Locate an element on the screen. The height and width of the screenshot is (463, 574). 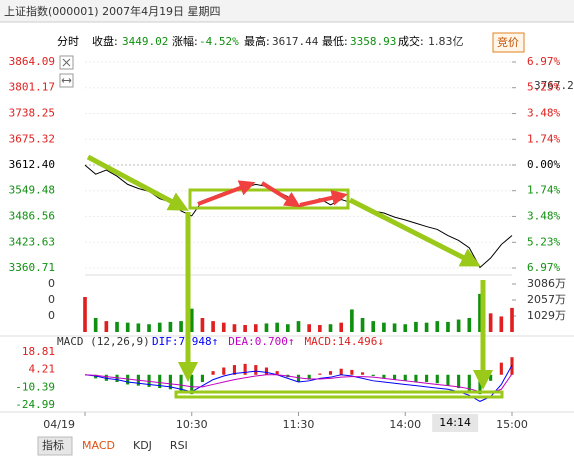
y2-tick-label: 6.97% is located at coordinates (543, 61).